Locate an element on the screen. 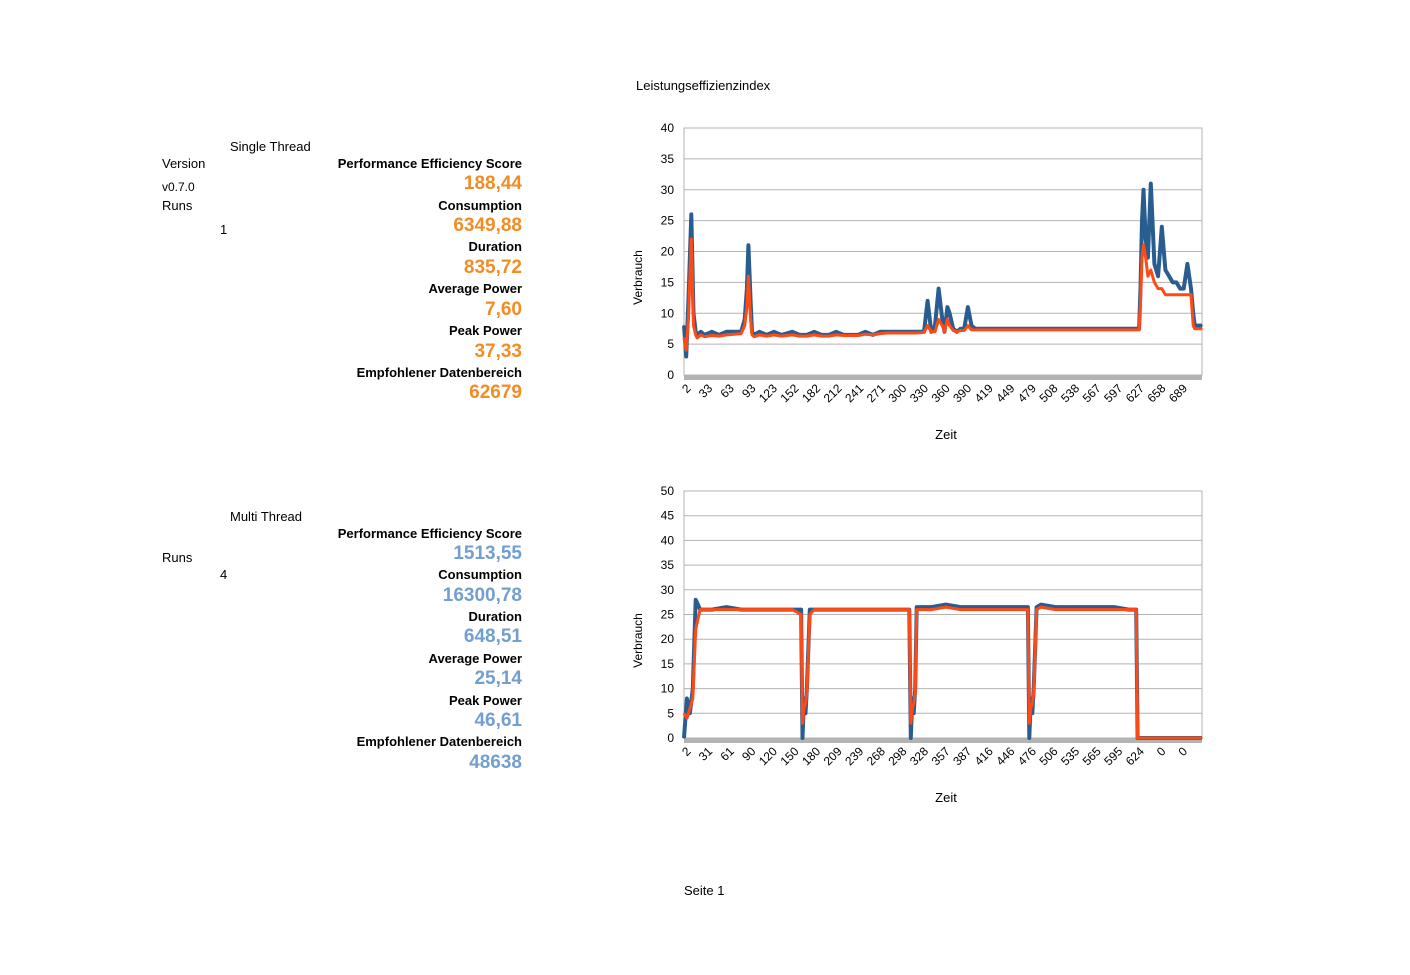  x-tick-label: 595 is located at coordinates (1113, 756).